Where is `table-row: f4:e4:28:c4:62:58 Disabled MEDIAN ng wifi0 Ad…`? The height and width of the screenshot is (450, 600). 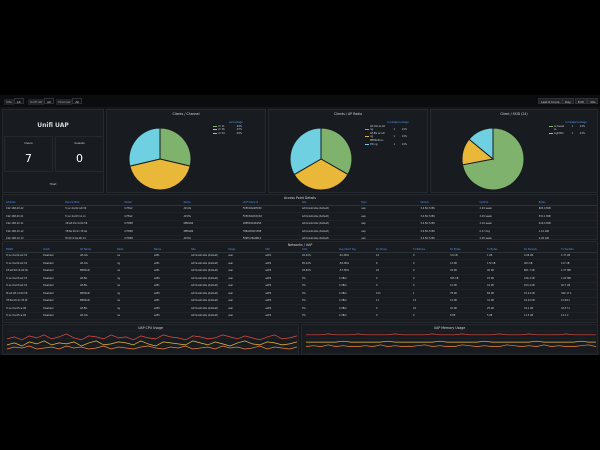
table-row: f4:e4:28:c4:62:58 Disabled MEDIAN ng wifi0 Ad… is located at coordinates (301, 293).